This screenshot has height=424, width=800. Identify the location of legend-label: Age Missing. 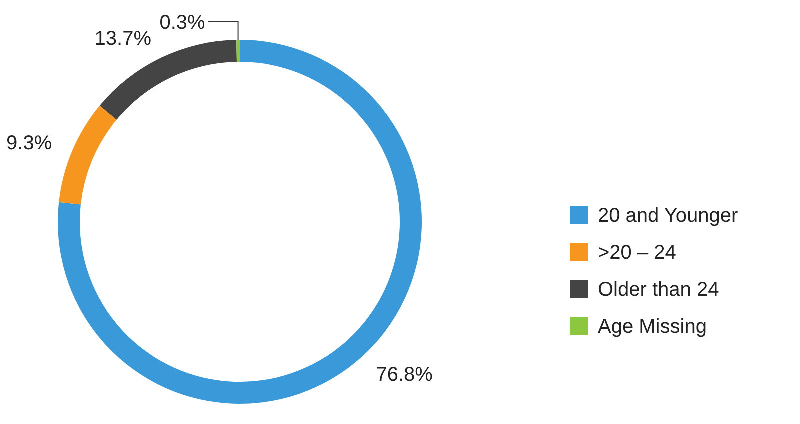
(652, 327).